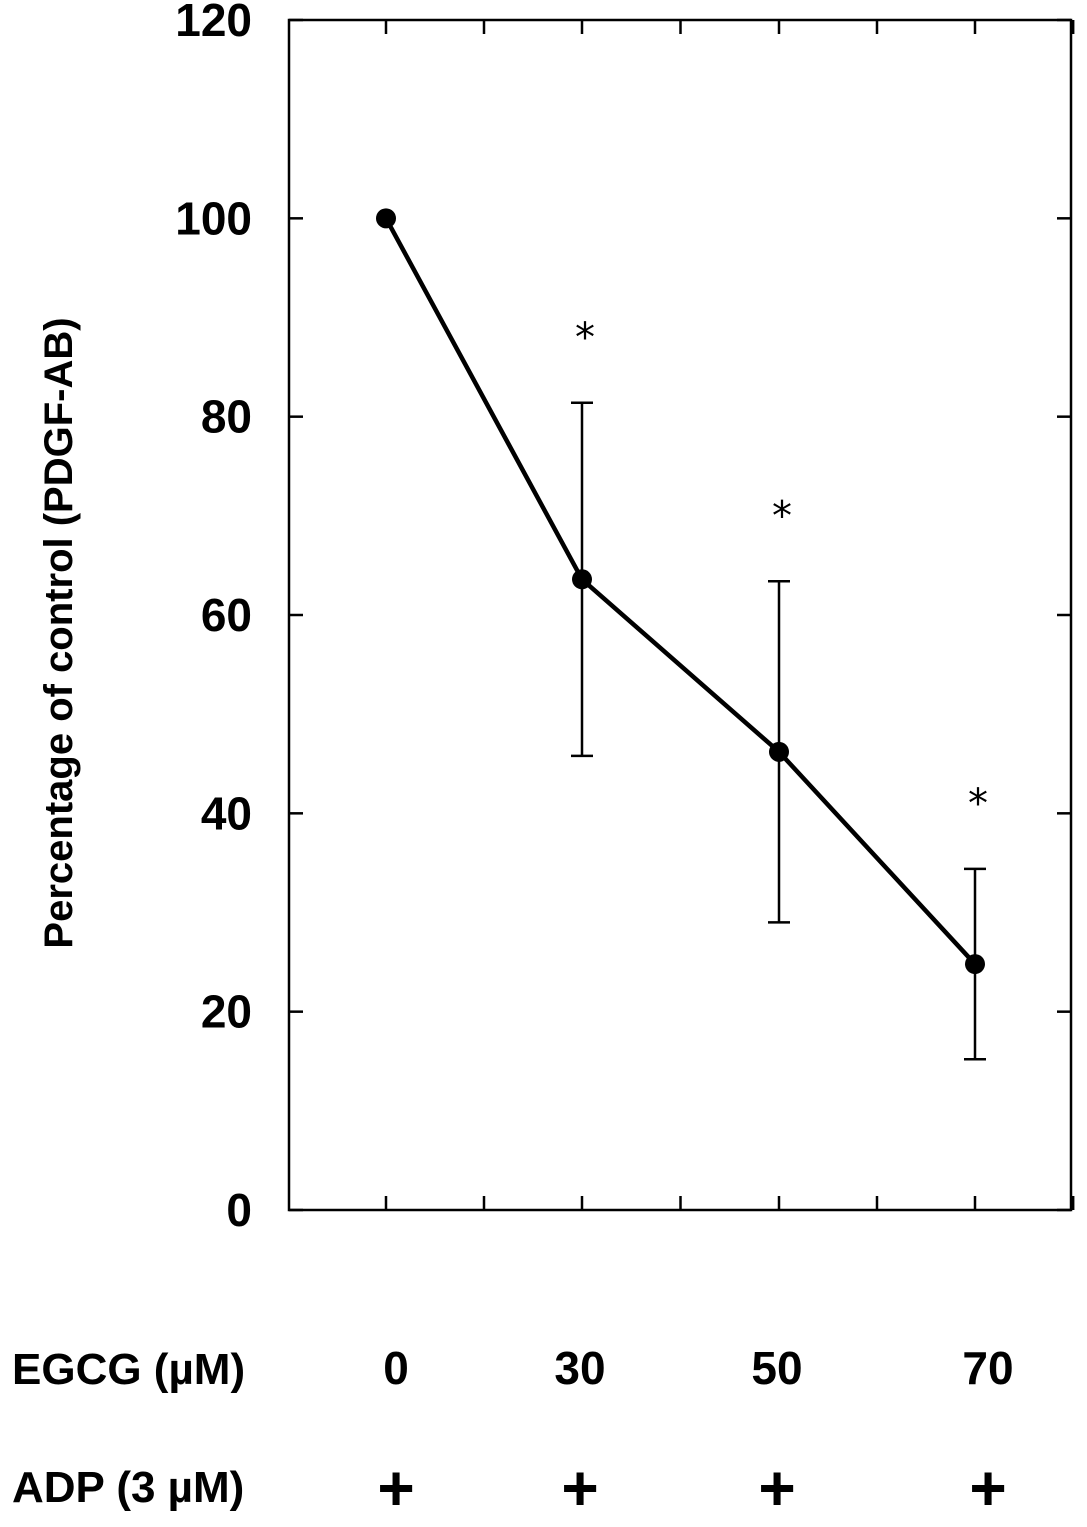 The height and width of the screenshot is (1527, 1087). Describe the element at coordinates (213, 218) in the screenshot. I see `y-tick-label: 100` at that location.